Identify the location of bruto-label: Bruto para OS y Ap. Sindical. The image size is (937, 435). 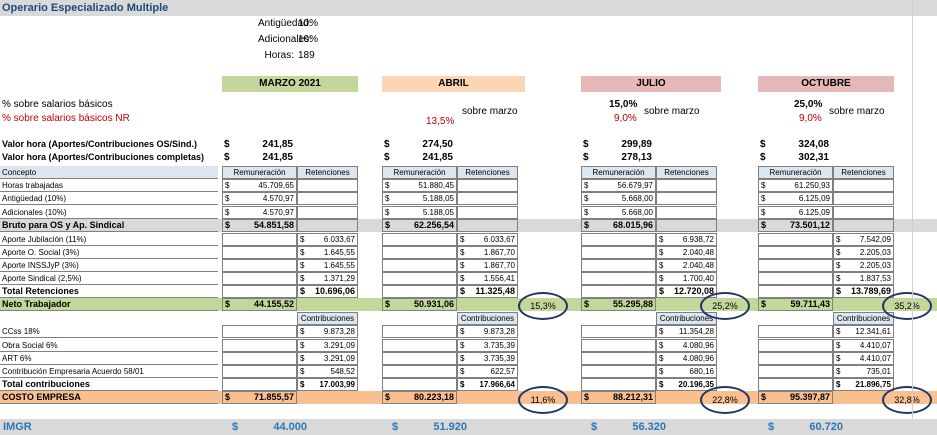
(109, 225).